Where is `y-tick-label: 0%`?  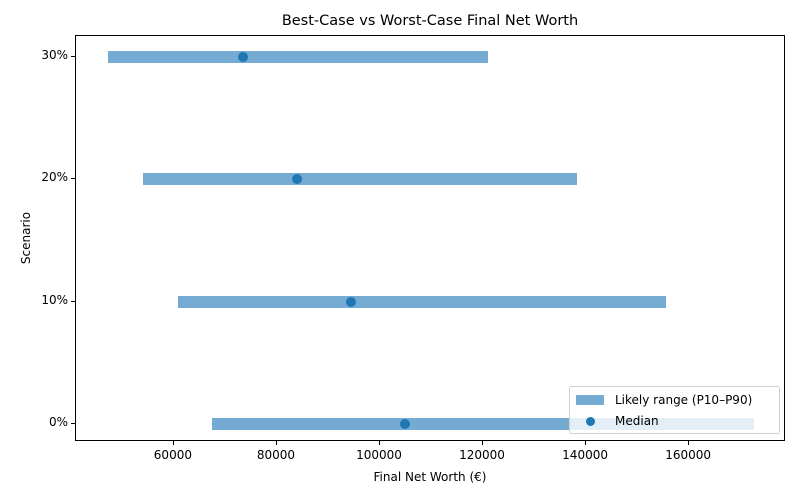 y-tick-label: 0% is located at coordinates (58, 422).